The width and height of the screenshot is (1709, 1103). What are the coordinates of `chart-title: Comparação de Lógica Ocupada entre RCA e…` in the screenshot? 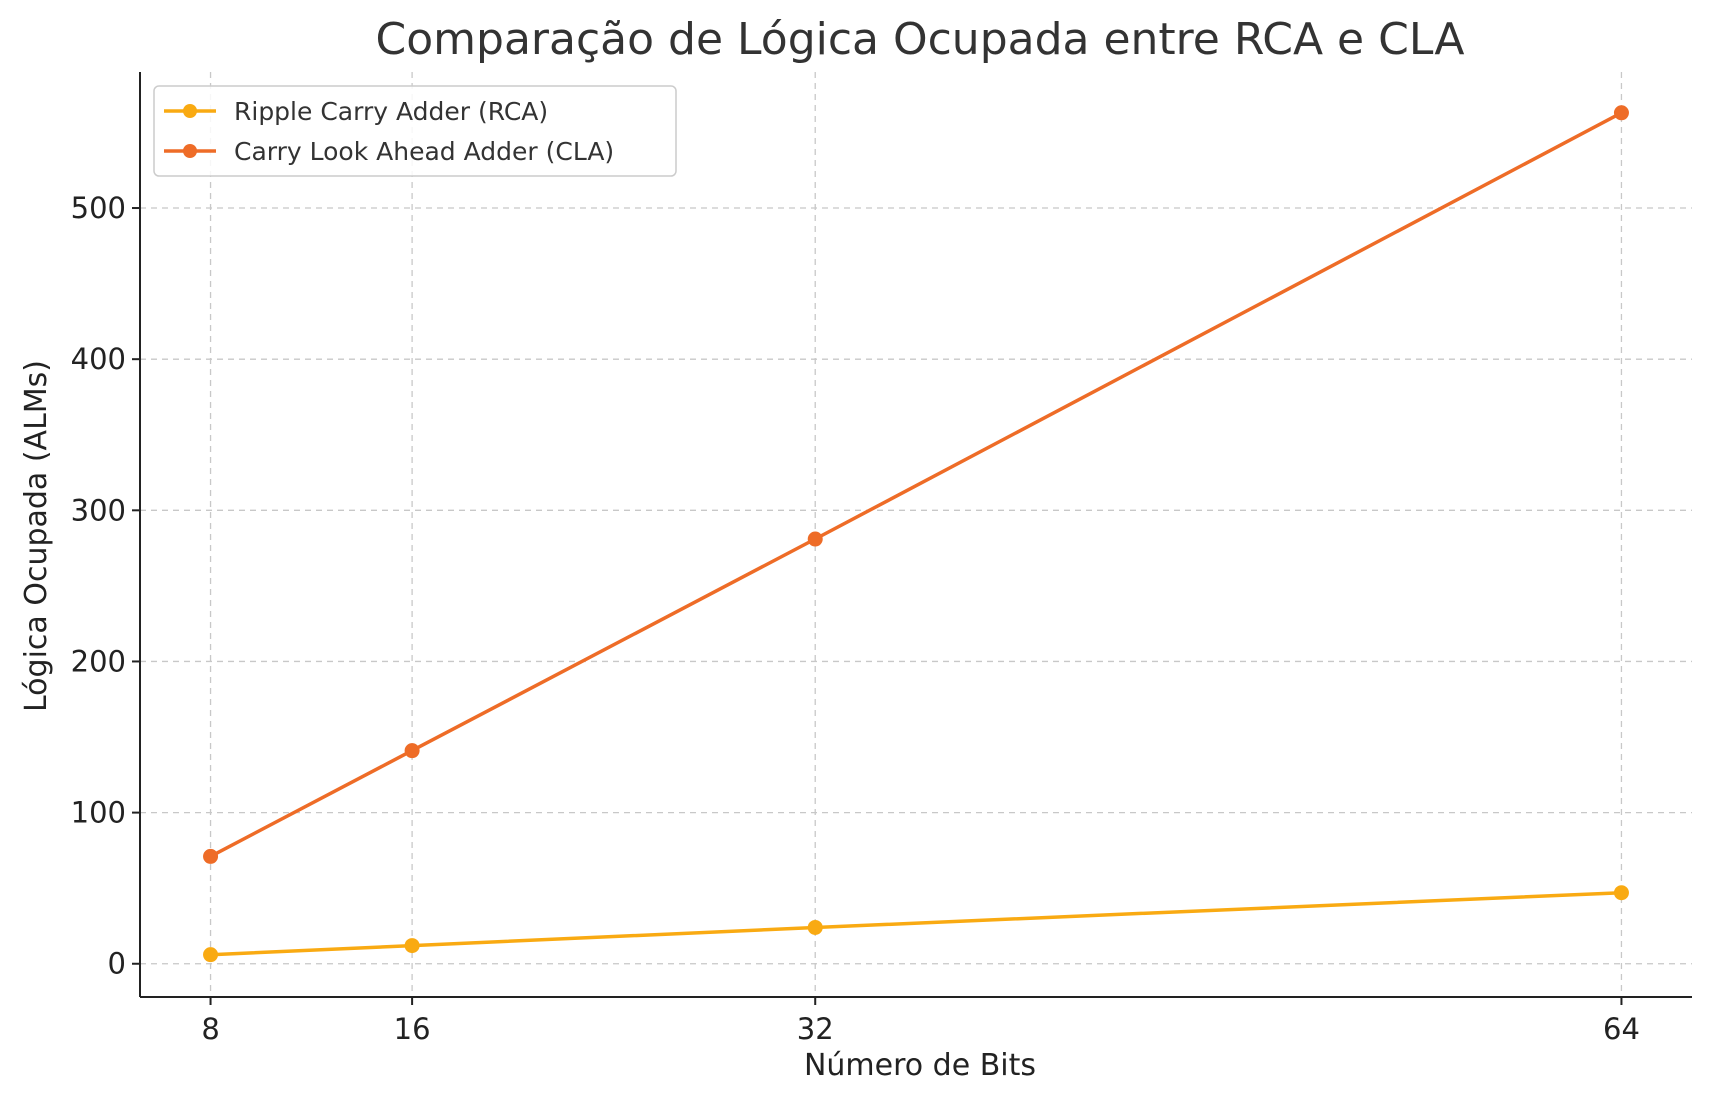 It's located at (920, 39).